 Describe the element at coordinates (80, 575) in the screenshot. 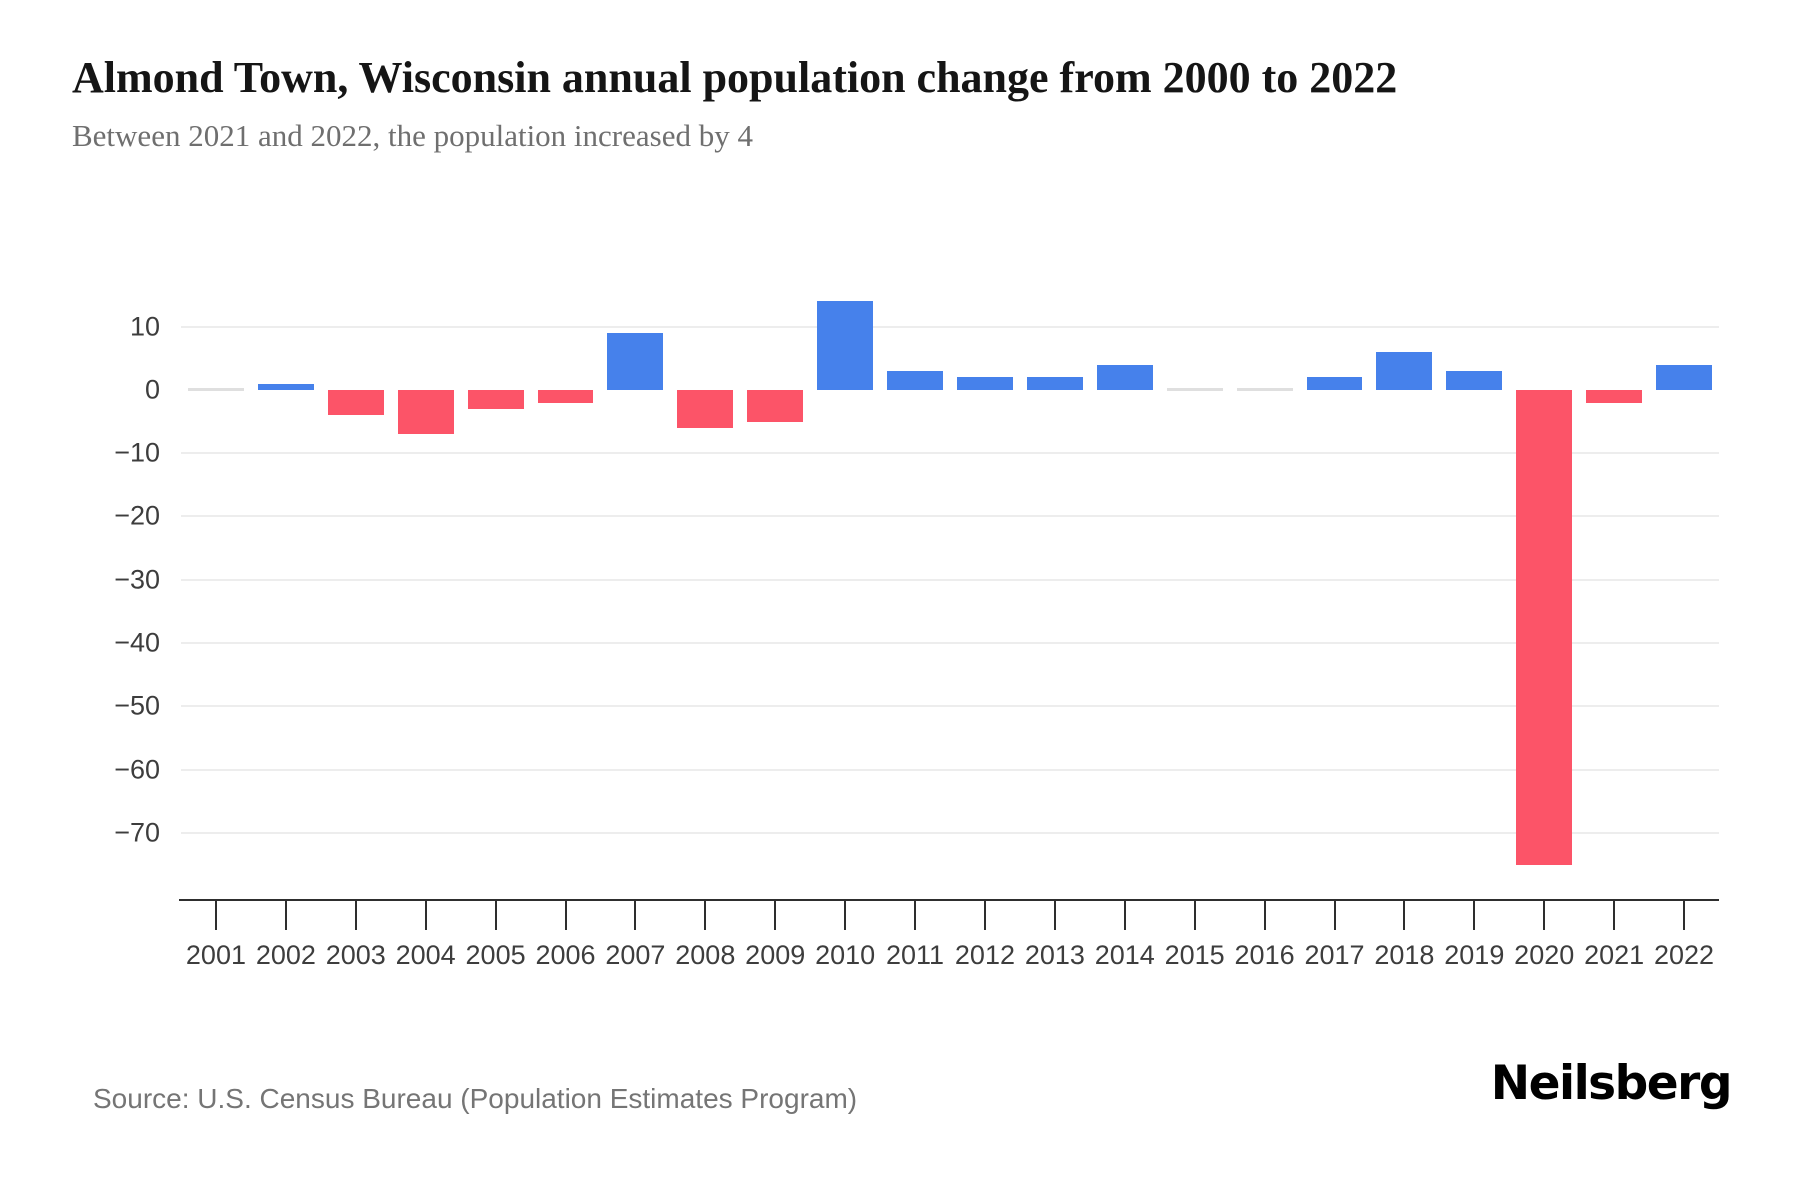

I see `y-axis: 10 0 −10 −20 −30 −40 −50 −60 −70` at that location.